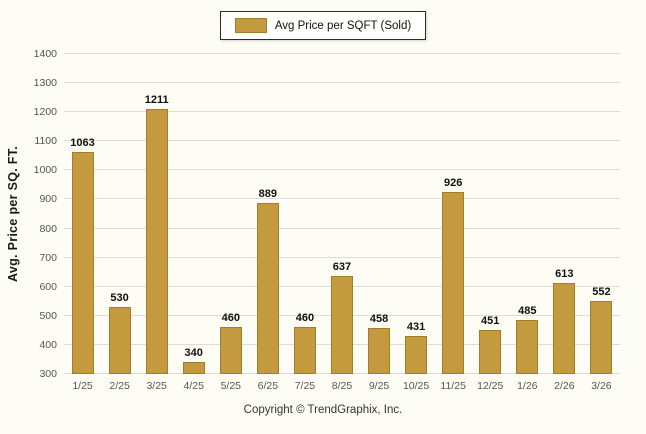 This screenshot has height=434, width=646. I want to click on bar-column: 613, so click(564, 214).